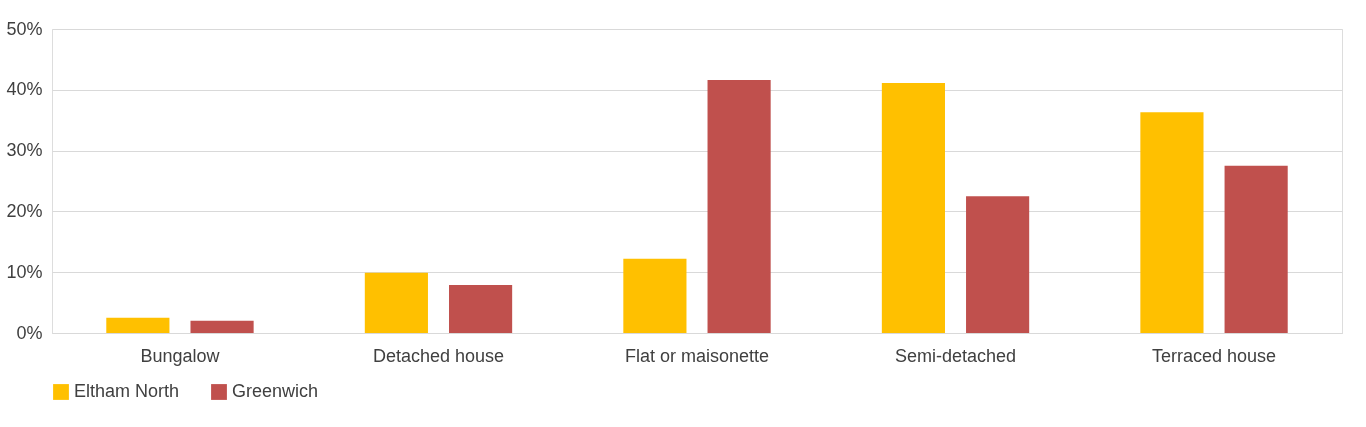  I want to click on legend-label: Eltham North, so click(127, 391).